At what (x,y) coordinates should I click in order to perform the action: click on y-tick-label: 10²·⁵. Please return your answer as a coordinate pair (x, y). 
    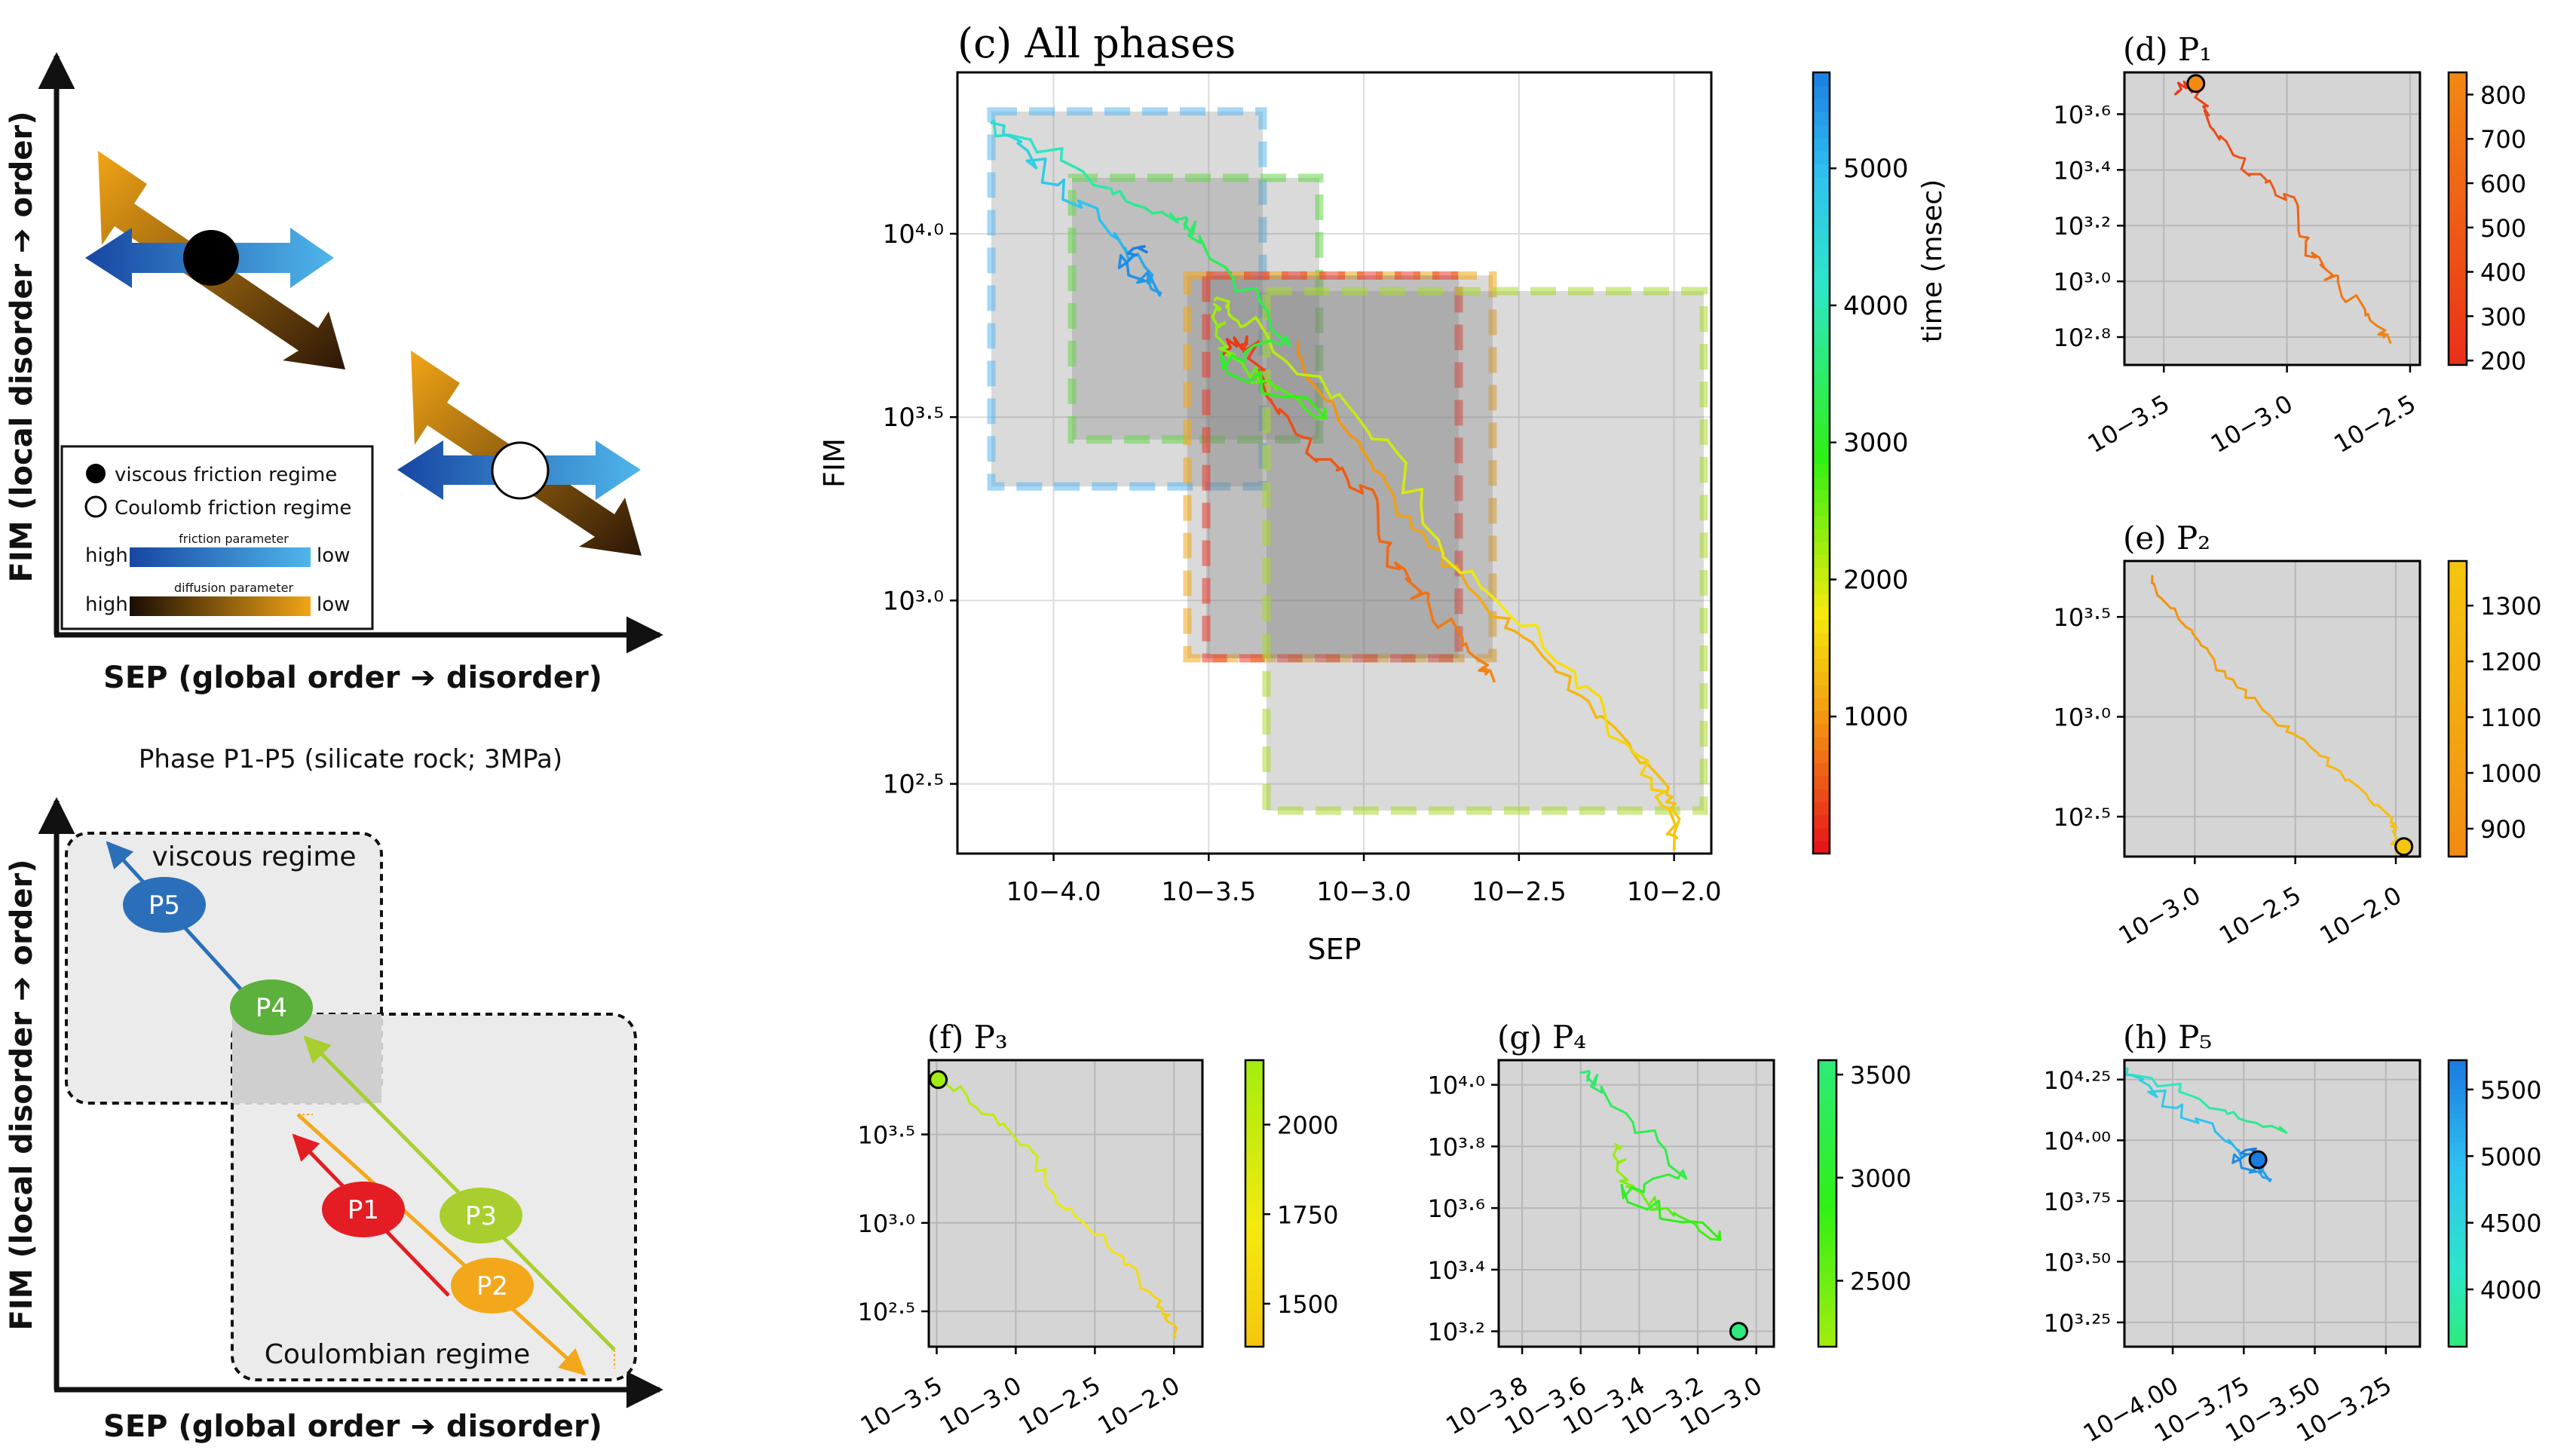
    Looking at the image, I should click on (913, 785).